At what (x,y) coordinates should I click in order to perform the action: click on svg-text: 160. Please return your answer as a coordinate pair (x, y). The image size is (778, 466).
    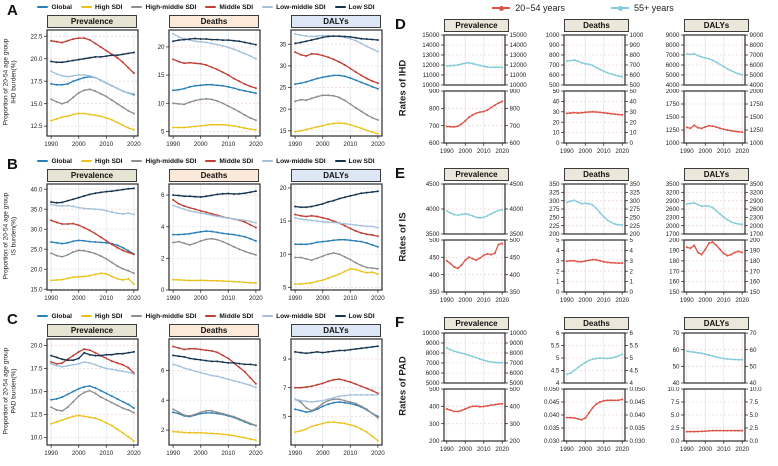
    Looking at the image, I should click on (674, 282).